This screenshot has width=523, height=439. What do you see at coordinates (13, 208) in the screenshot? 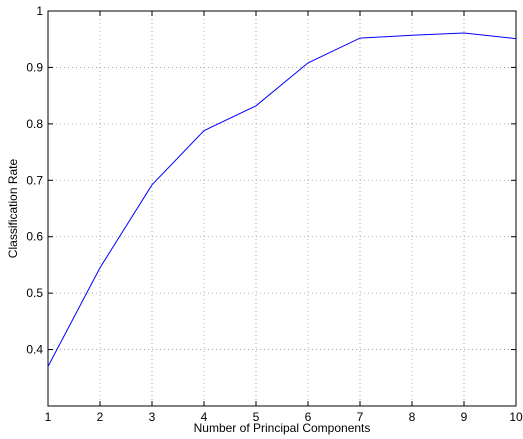
I see `y-axis-label: Classification Rate` at bounding box center [13, 208].